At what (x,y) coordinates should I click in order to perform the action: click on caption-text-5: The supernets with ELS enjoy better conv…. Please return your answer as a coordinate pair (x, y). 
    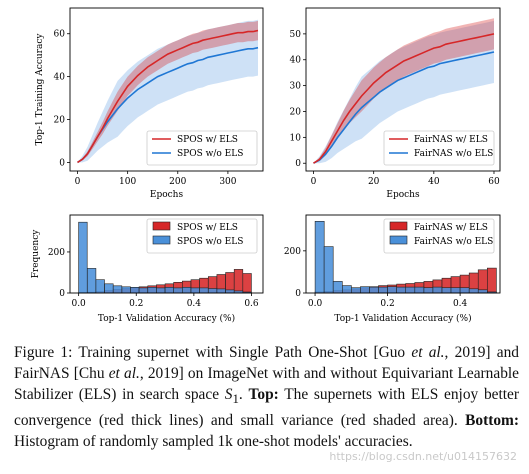
    Looking at the image, I should click on (266, 408).